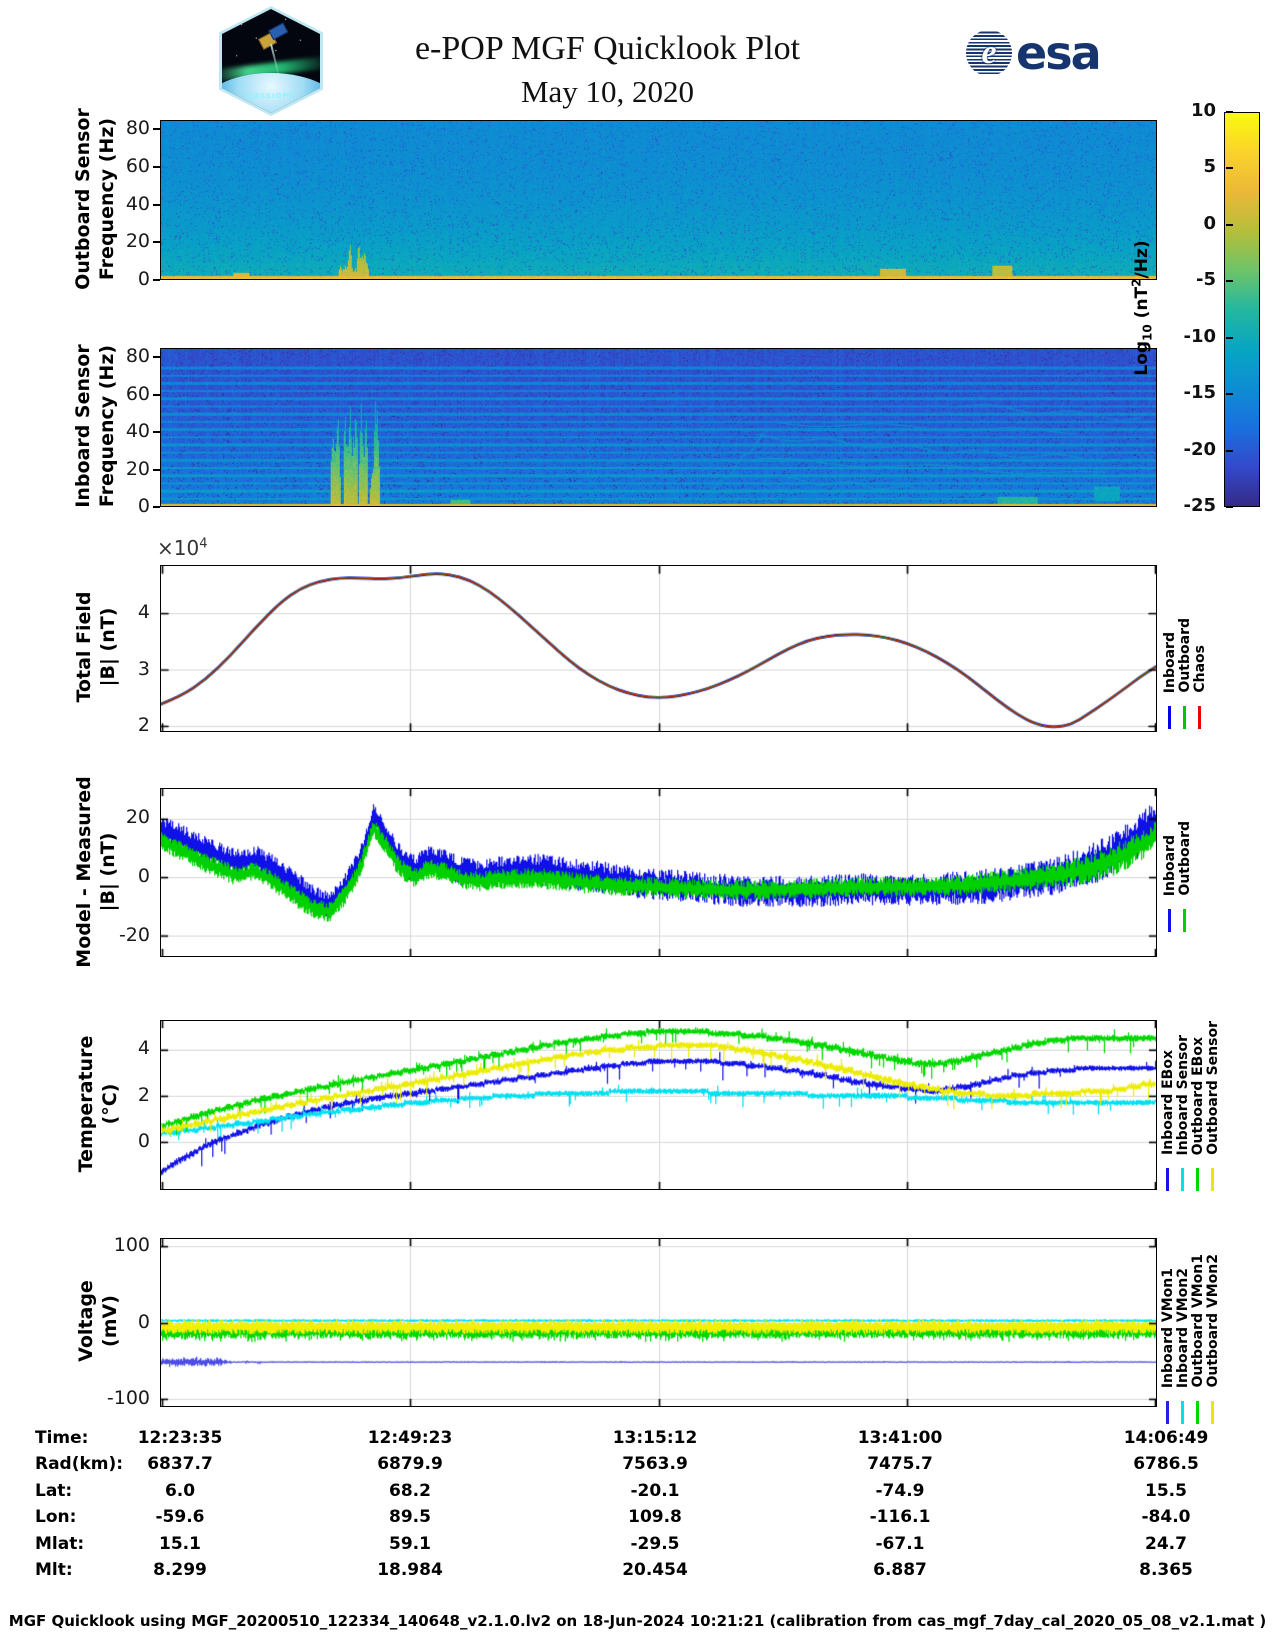  I want to click on table-row-label: Lon:, so click(56, 1517).